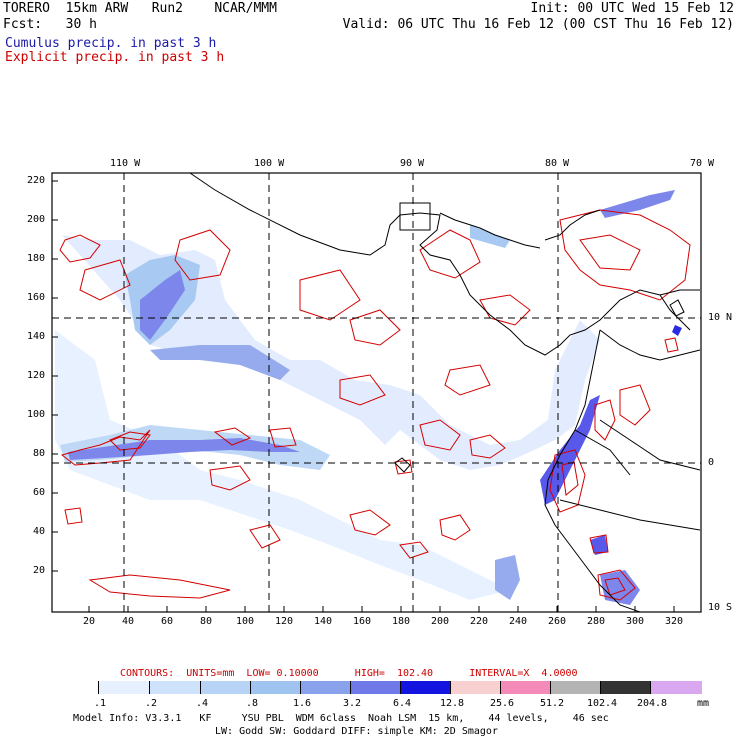 Image resolution: width=740 pixels, height=740 pixels. Describe the element at coordinates (167, 621) in the screenshot. I see `x-tick-label: 60` at that location.